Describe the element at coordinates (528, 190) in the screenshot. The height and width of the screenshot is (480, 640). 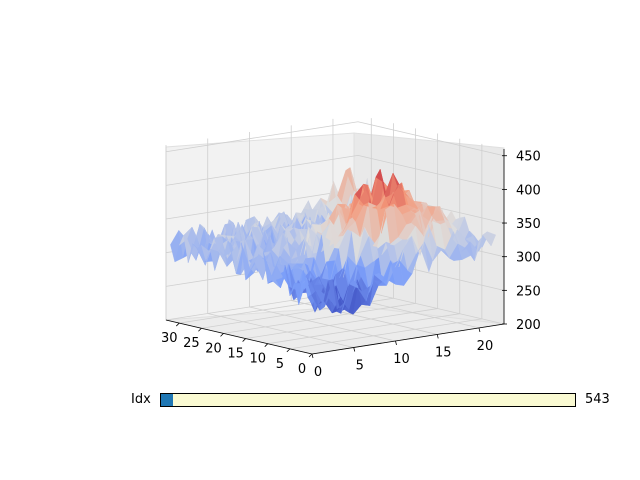
I see `z-tick-label: 400` at that location.